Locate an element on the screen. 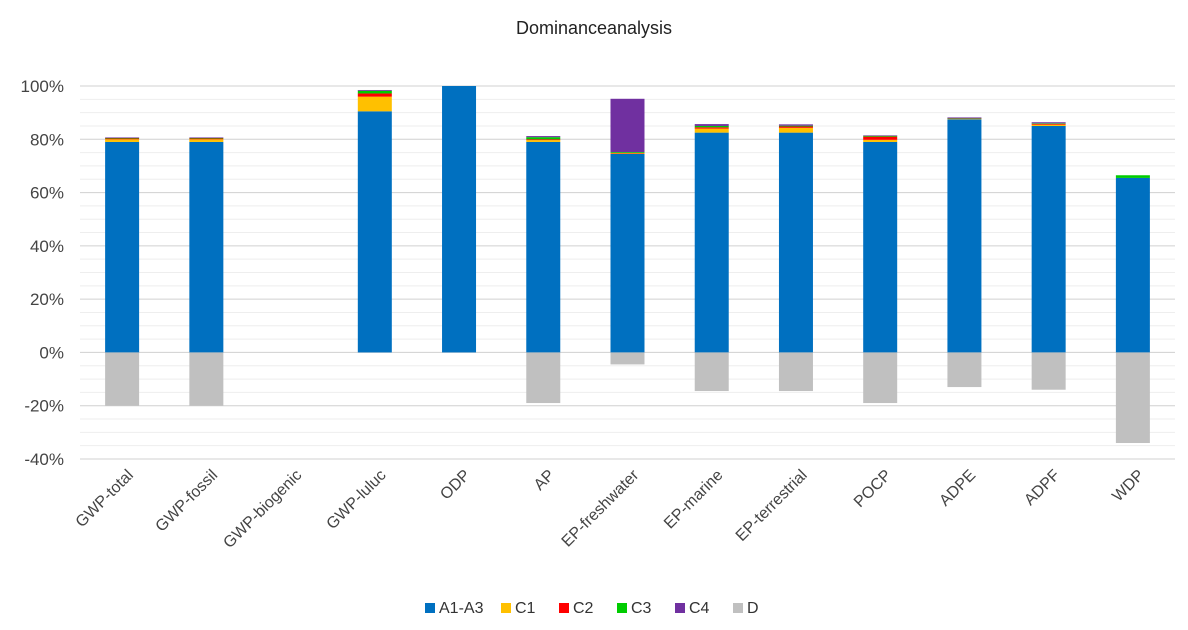  bar-a1-a3-adpe is located at coordinates (964, 236).